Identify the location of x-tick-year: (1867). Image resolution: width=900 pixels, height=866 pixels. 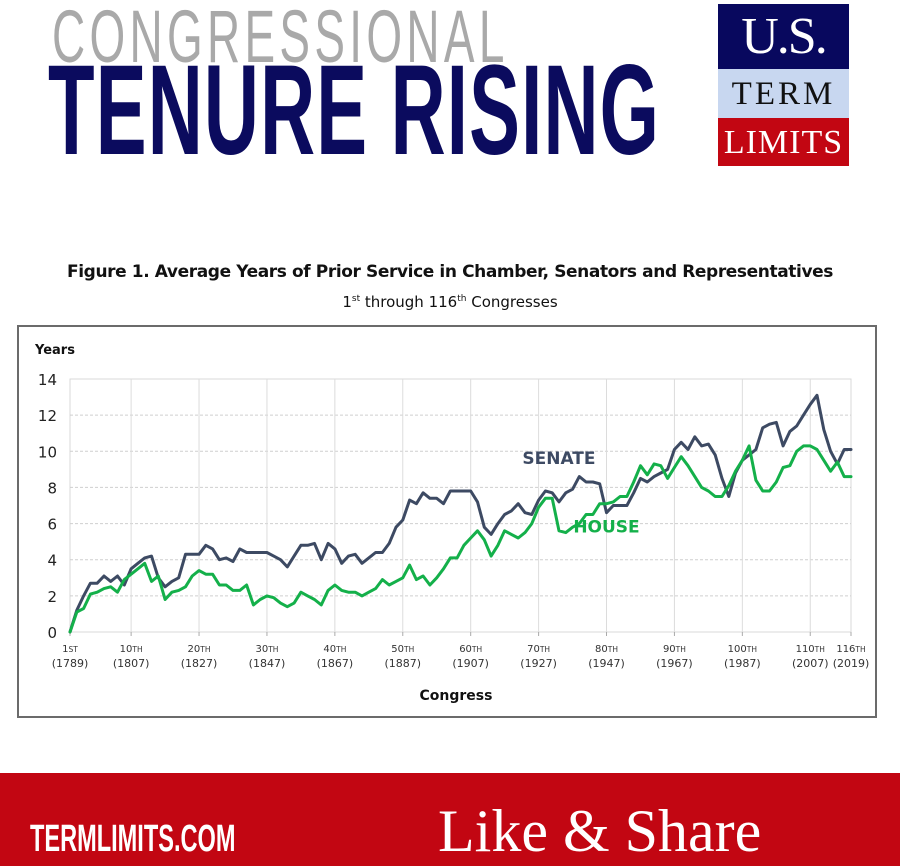
(335, 663).